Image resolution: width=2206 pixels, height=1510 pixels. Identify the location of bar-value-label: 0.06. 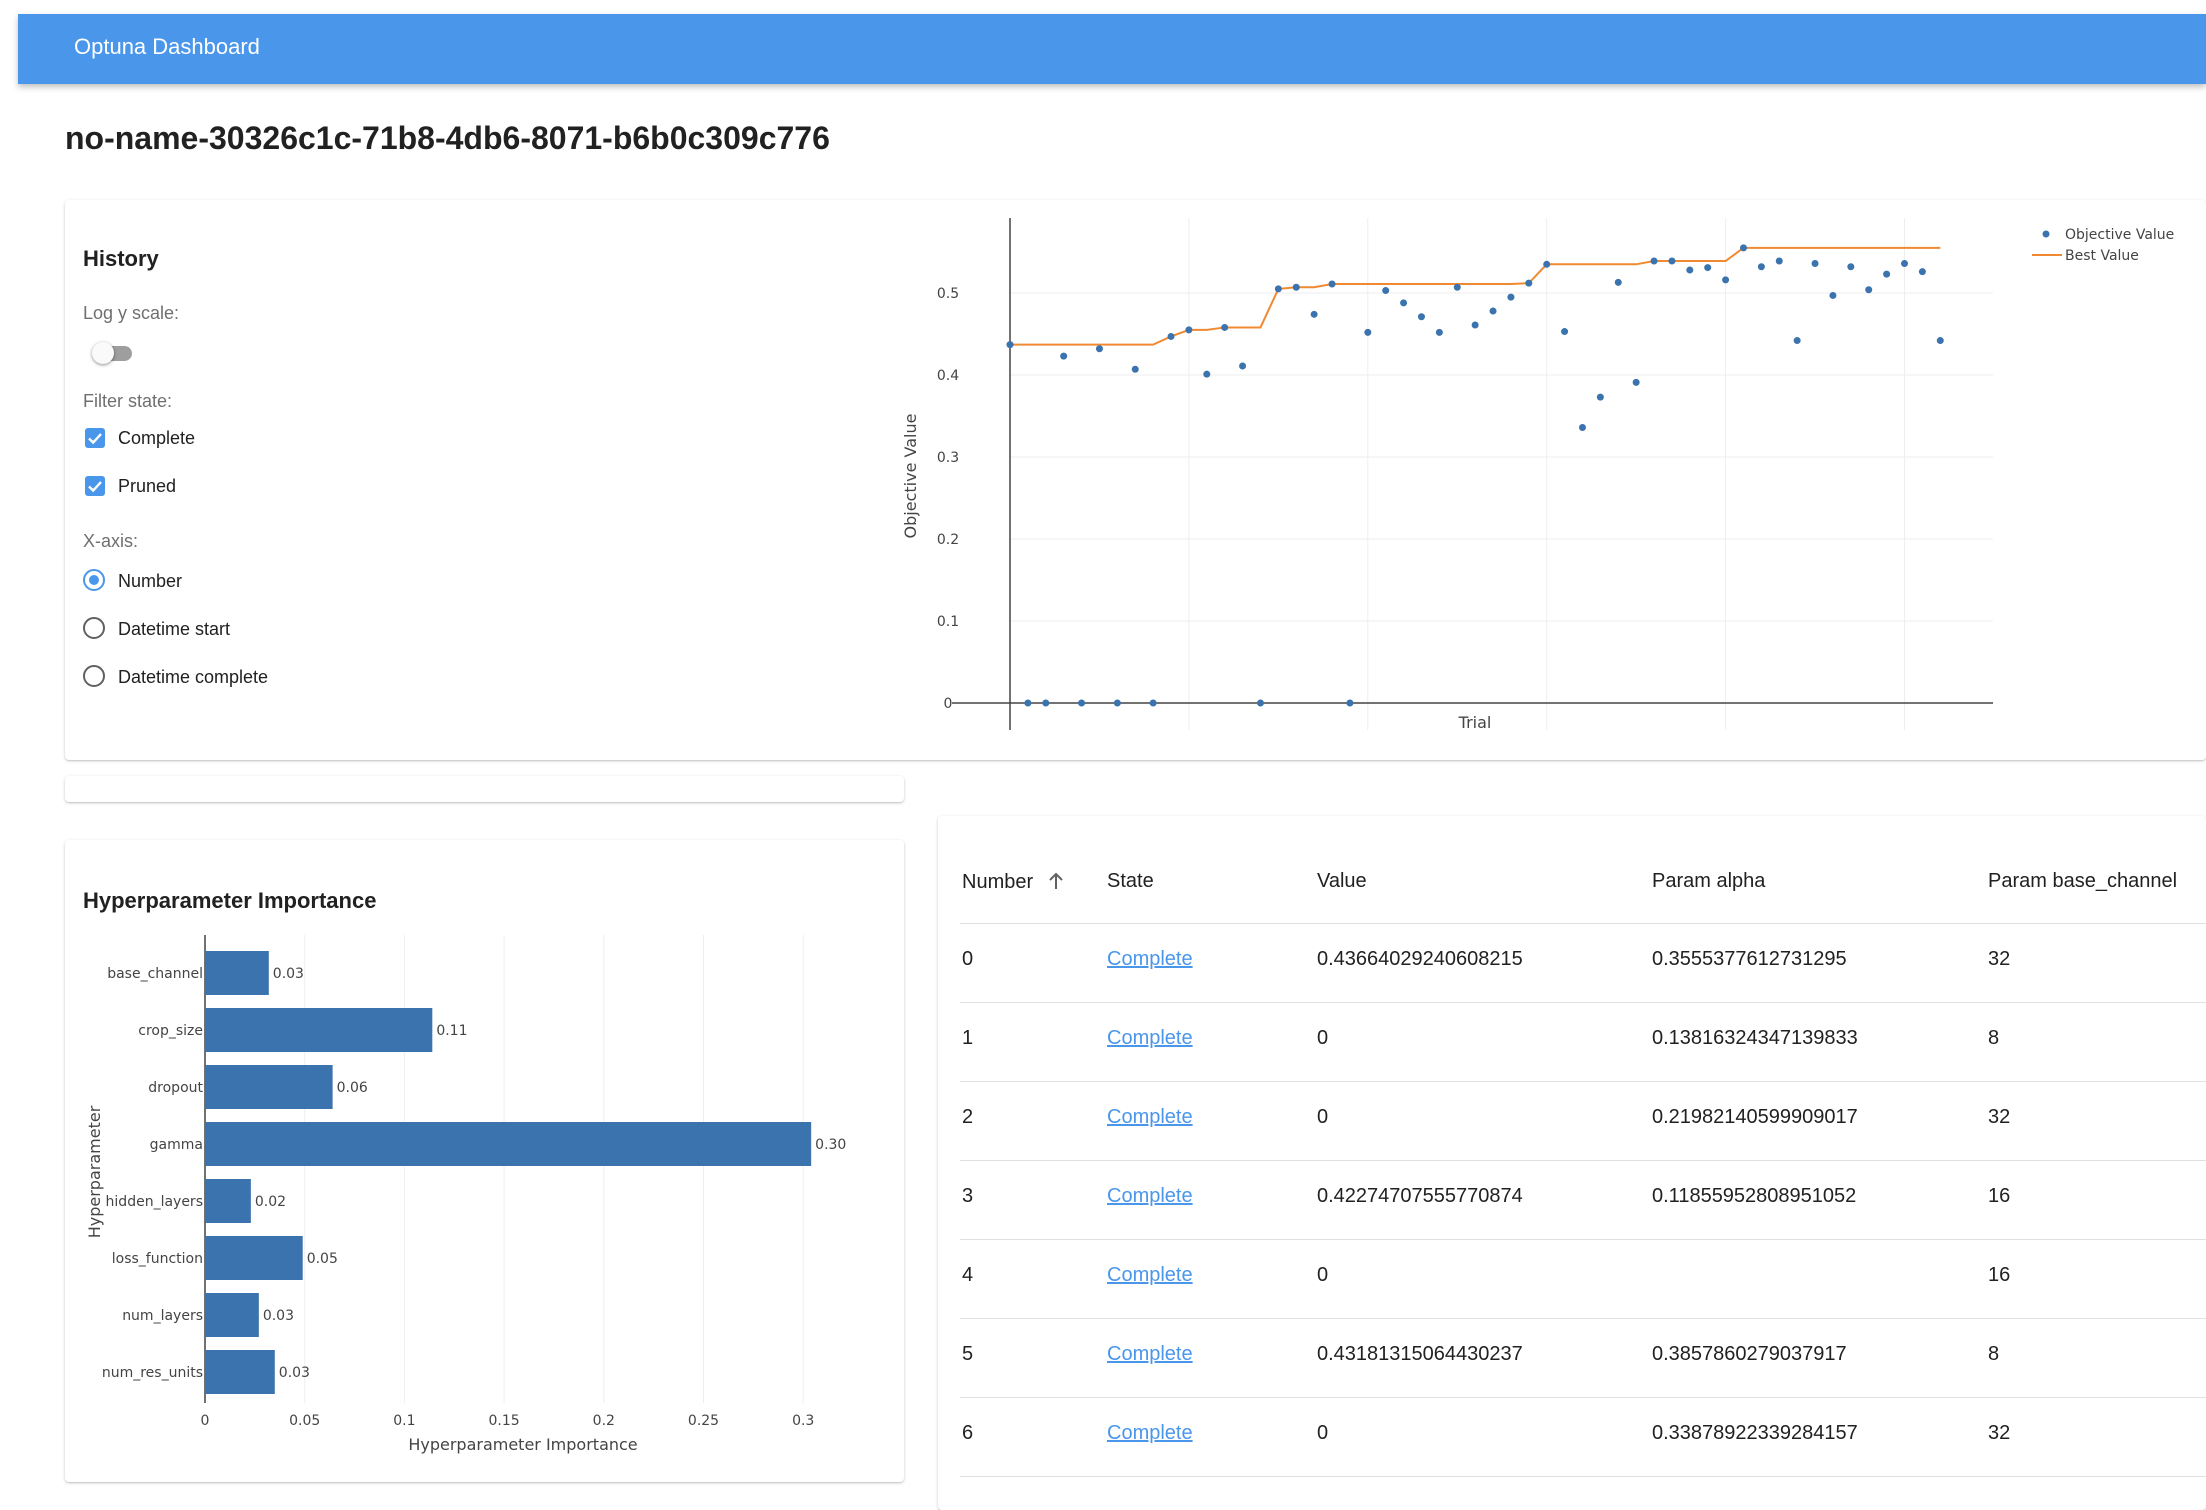
(352, 1088).